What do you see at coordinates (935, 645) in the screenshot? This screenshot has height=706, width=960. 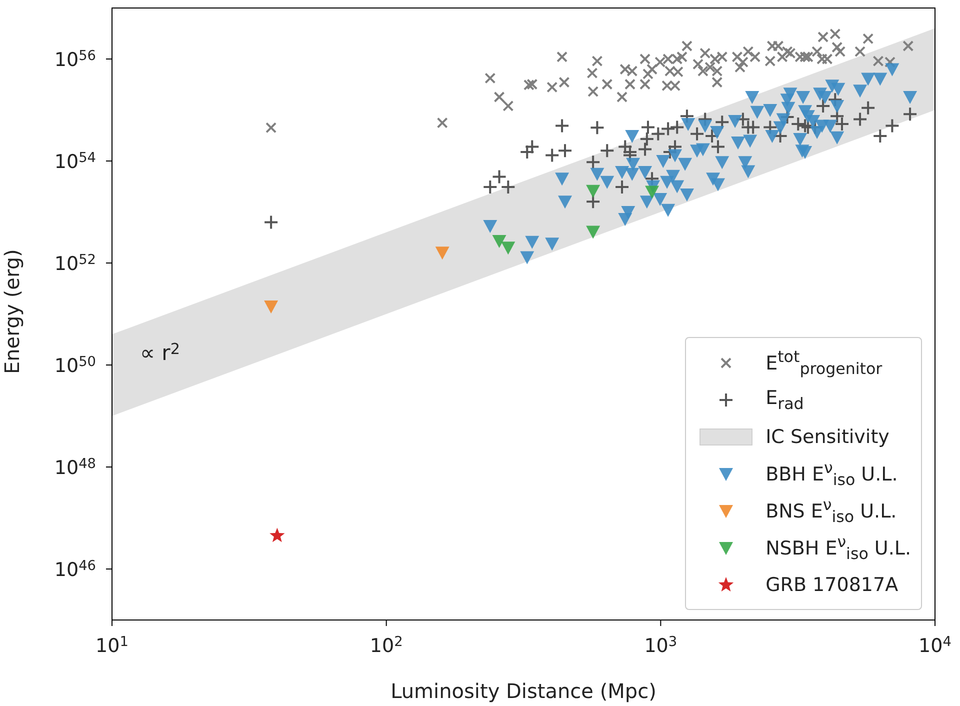 I see `x-tick-label: 10$^{4}$` at bounding box center [935, 645].